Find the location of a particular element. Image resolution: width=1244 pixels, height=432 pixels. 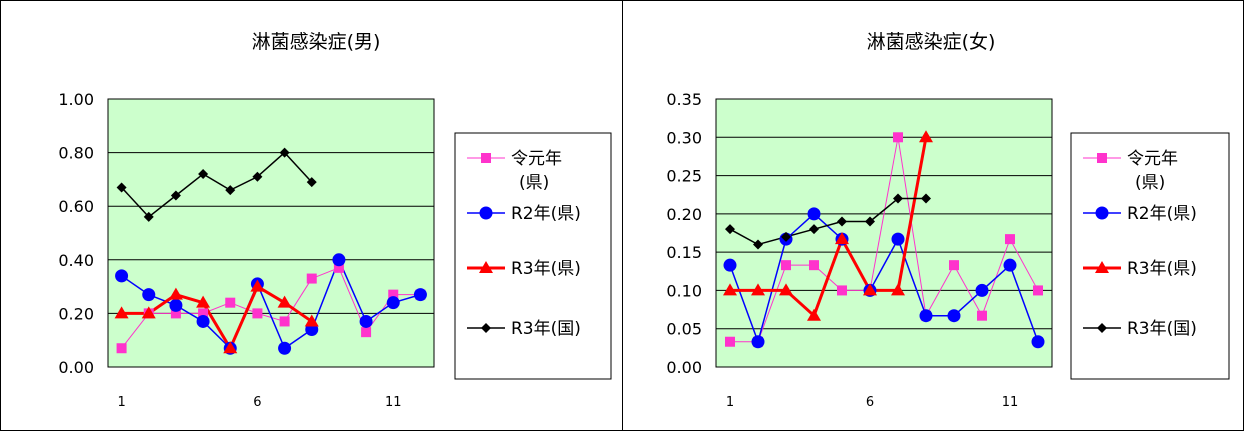

y-tick-label: 0.80 is located at coordinates (76, 153).